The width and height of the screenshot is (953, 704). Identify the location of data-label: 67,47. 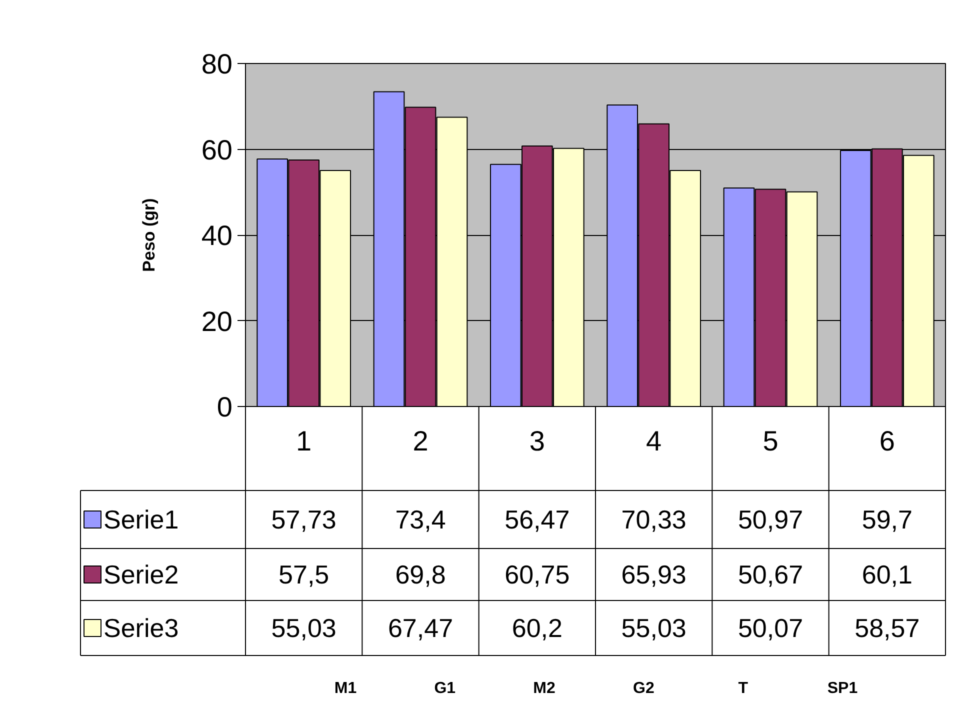
(421, 628).